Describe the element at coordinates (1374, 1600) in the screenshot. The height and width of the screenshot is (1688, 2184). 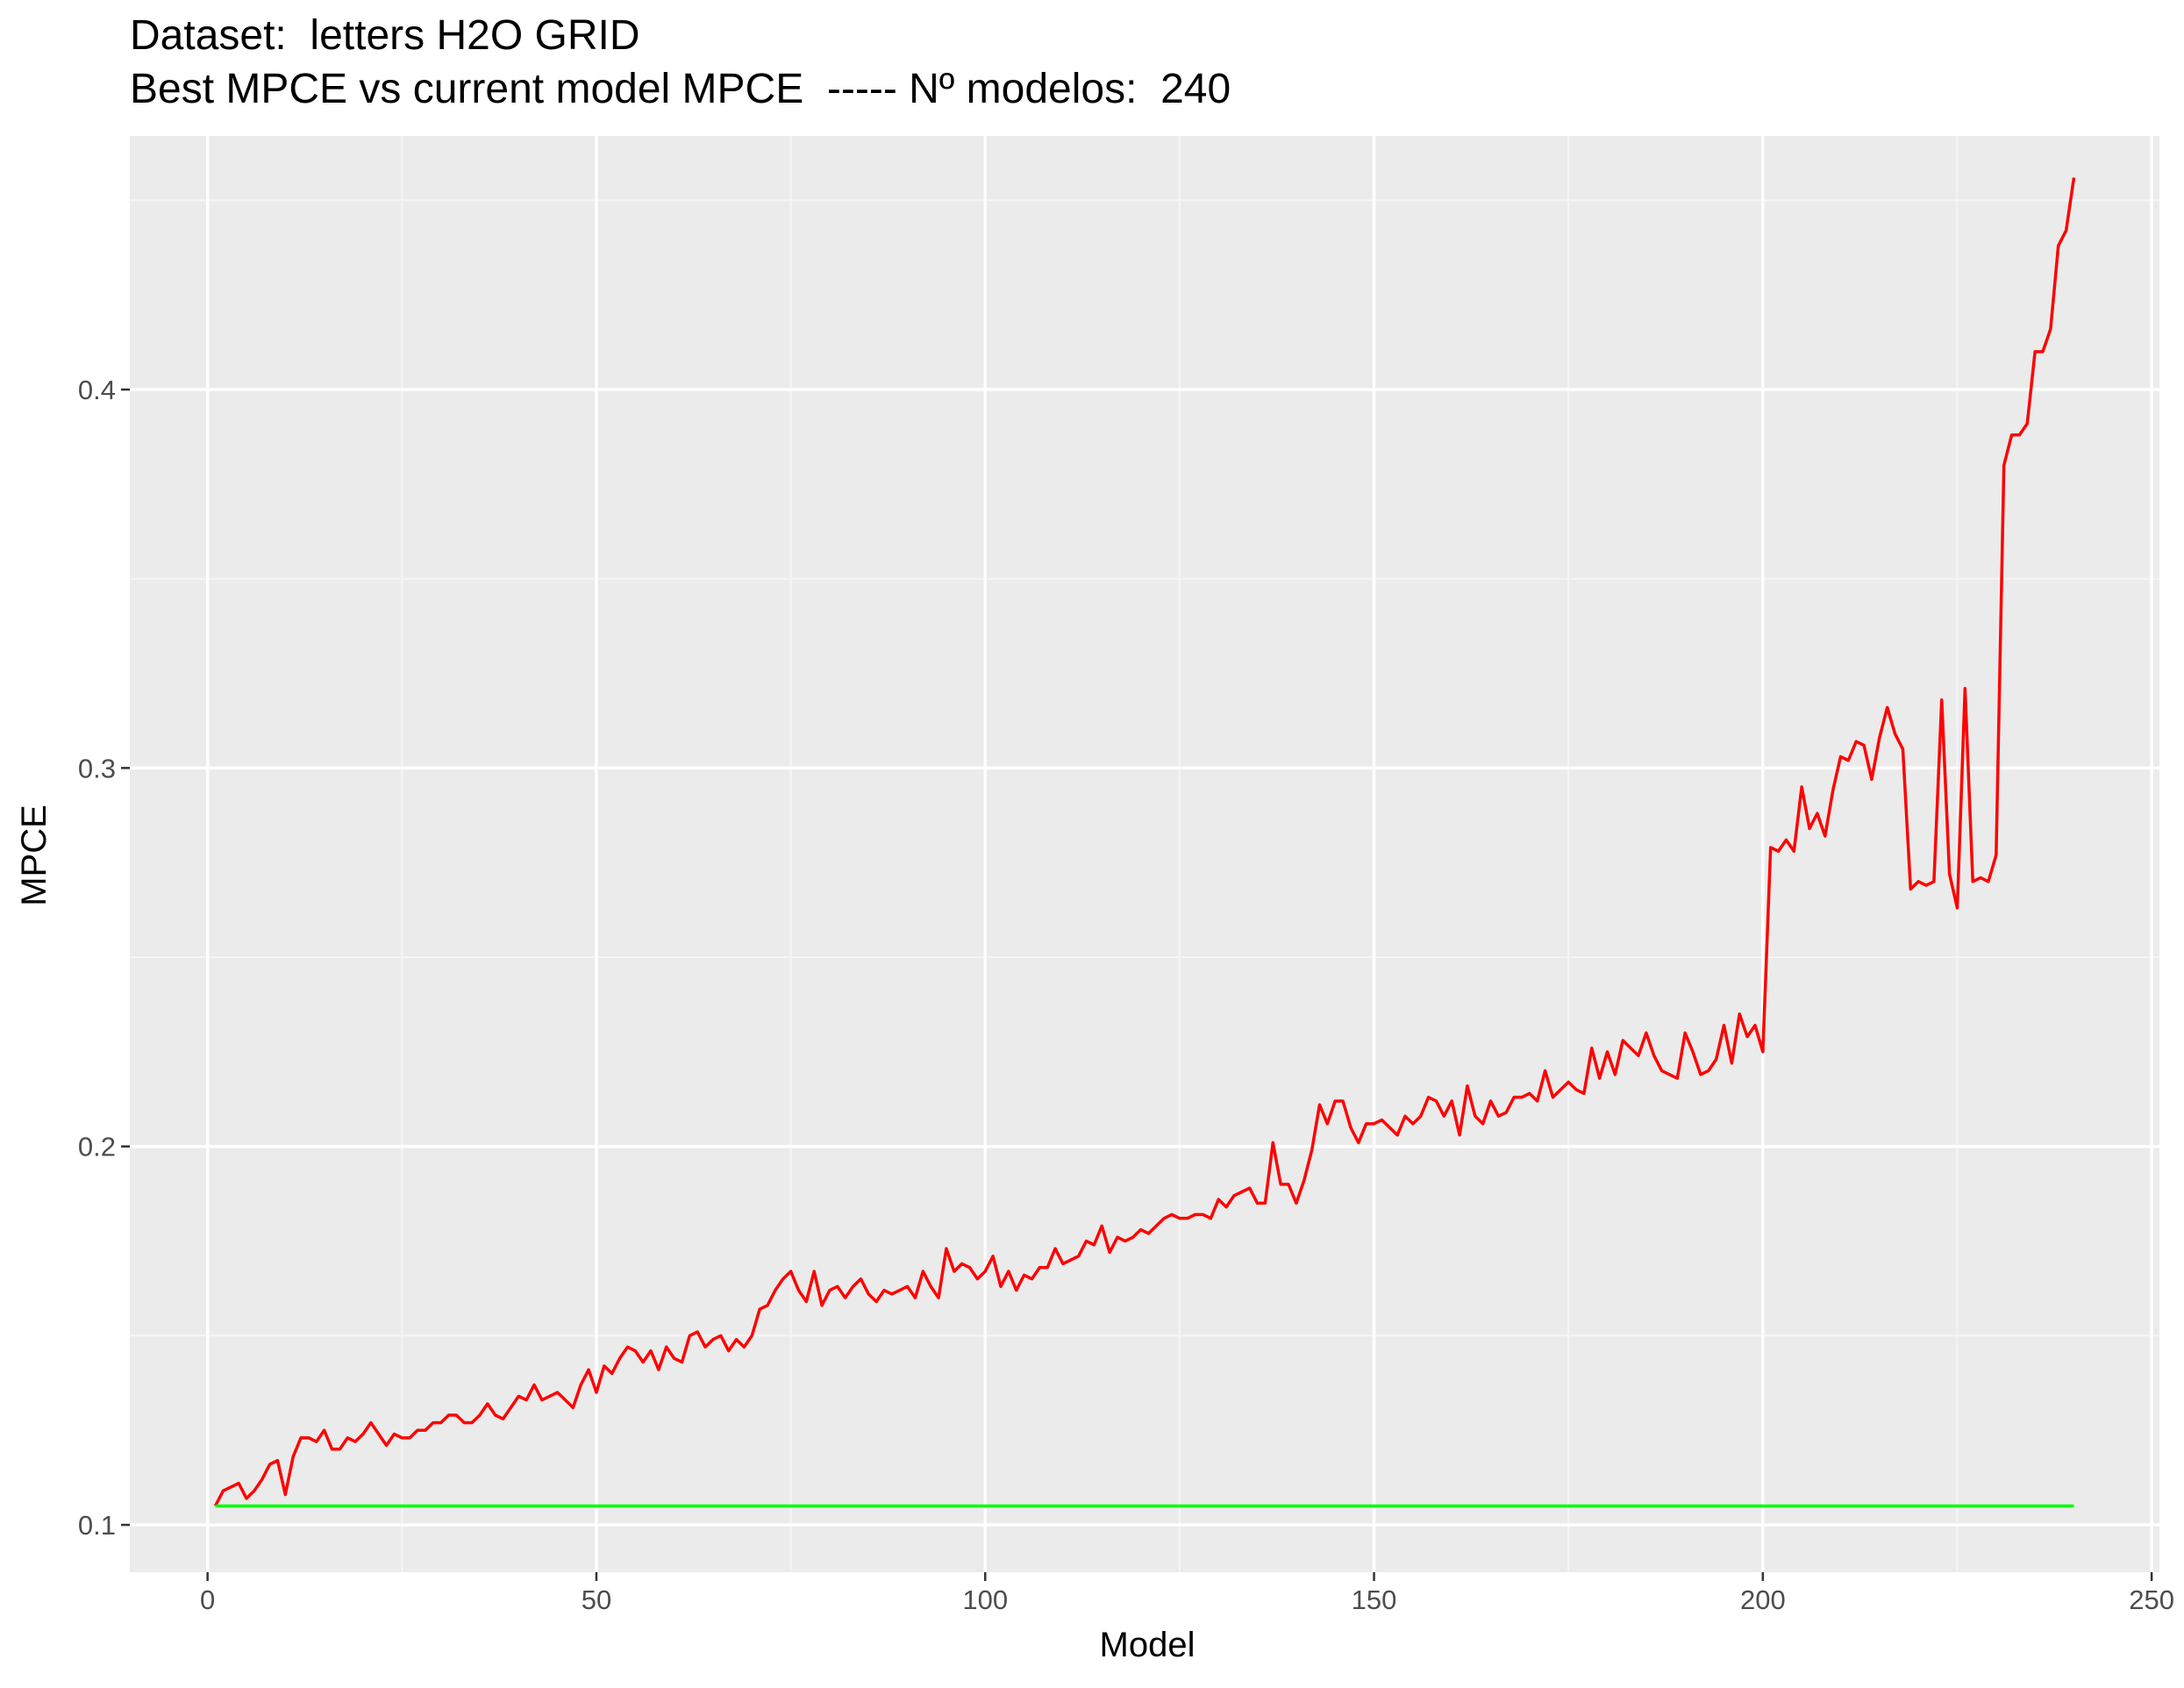
I see `x-tick-label: 150` at that location.